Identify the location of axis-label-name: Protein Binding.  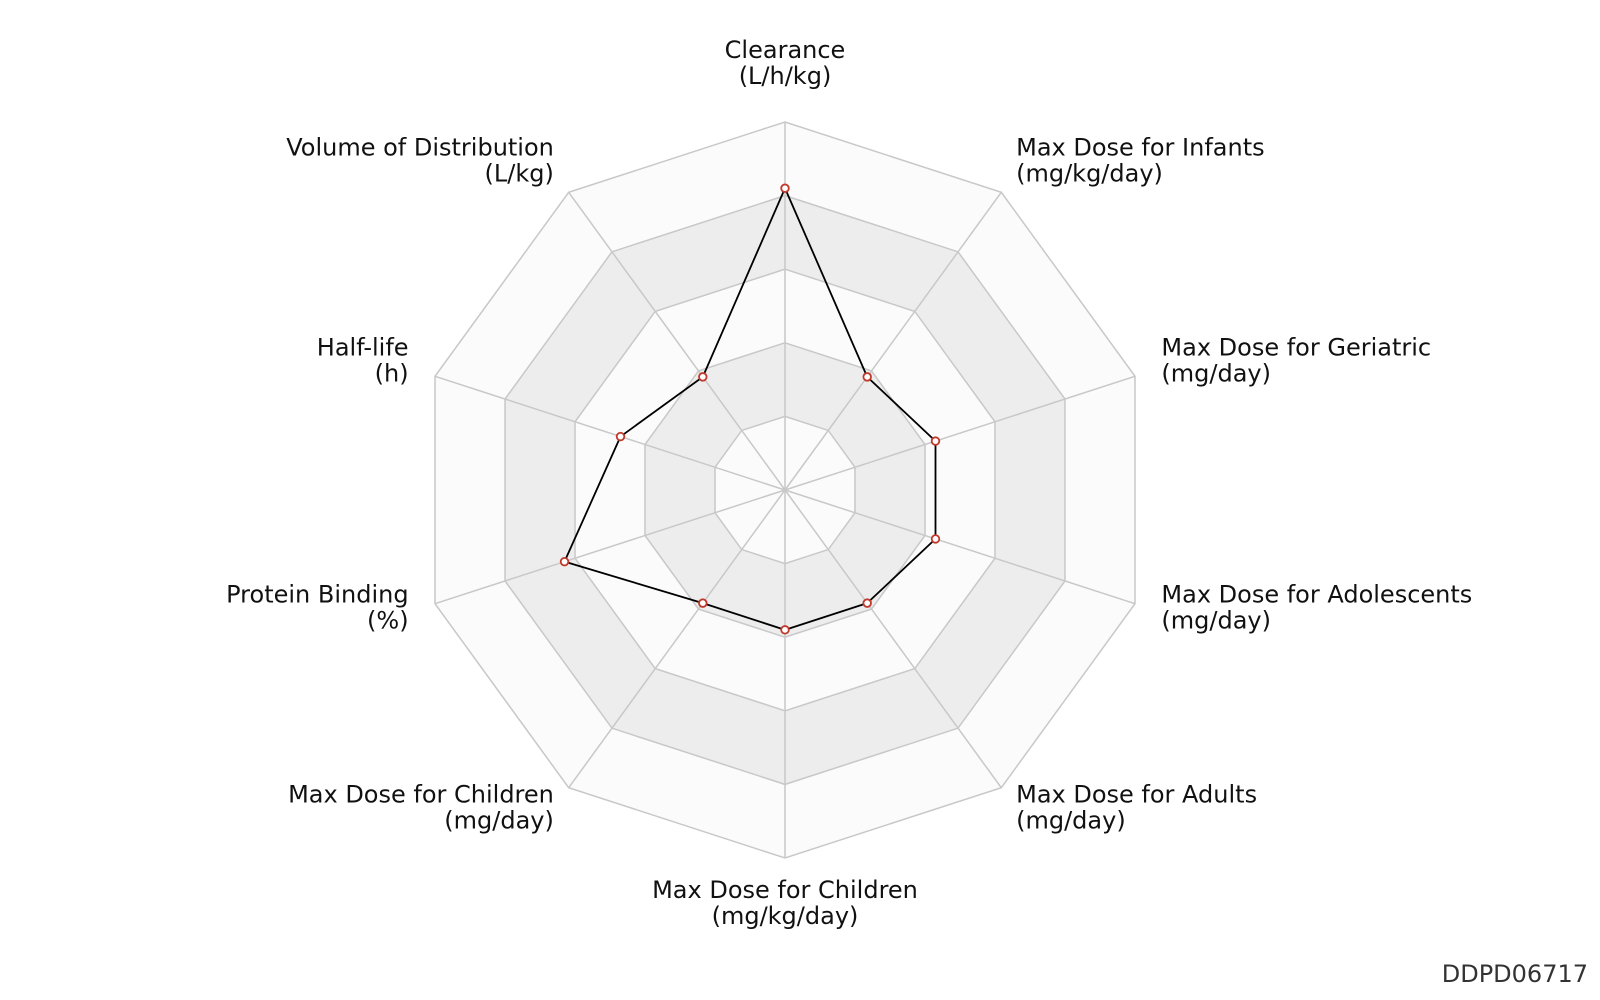
(317, 595).